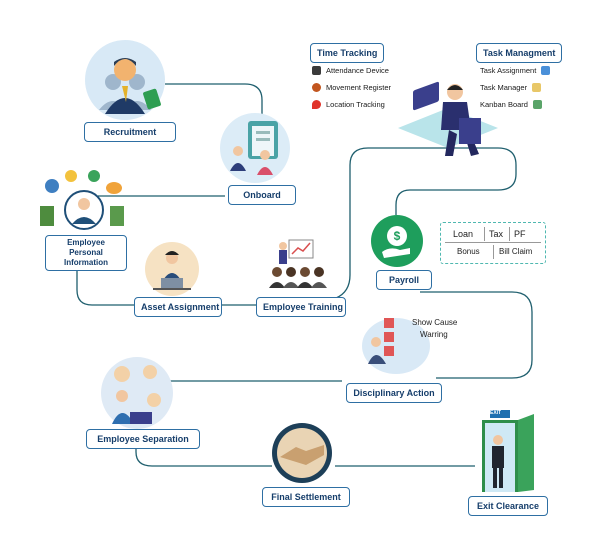  Describe the element at coordinates (508, 451) in the screenshot. I see `exit-clearance-illustration` at that location.